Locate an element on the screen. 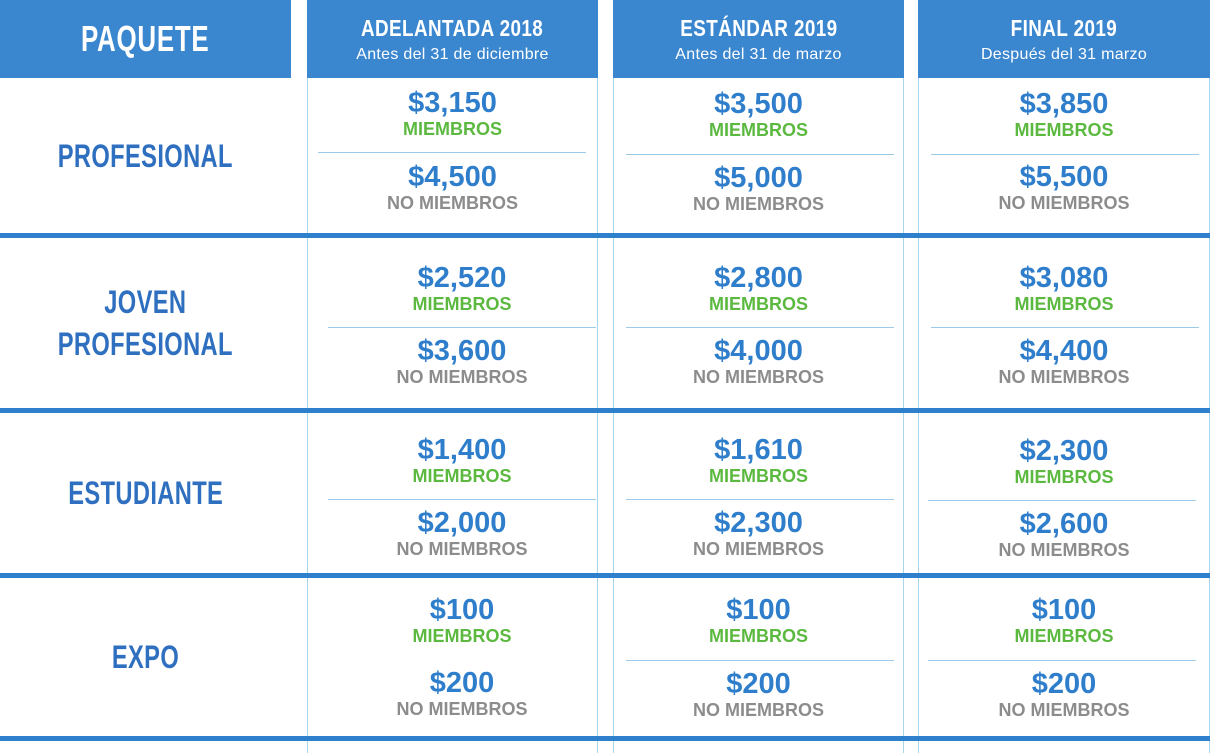 Image resolution: width=1210 pixels, height=753 pixels. tier-deadline: Antes del 31 de marzo is located at coordinates (758, 54).